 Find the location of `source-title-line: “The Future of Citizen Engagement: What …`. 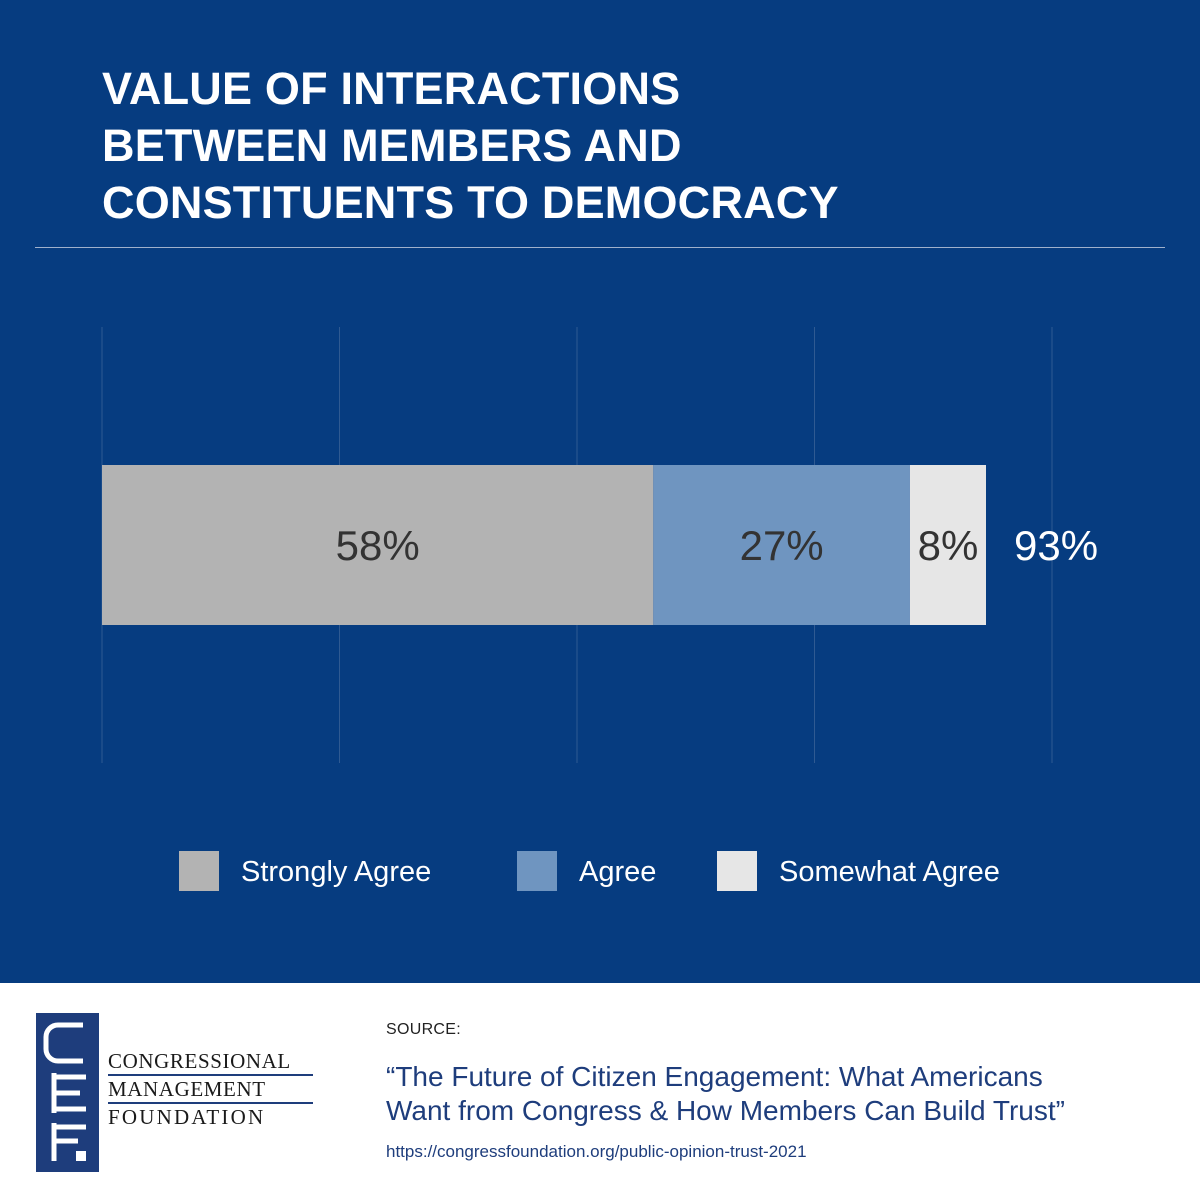

source-title-line: “The Future of Citizen Engagement: What … is located at coordinates (714, 1076).